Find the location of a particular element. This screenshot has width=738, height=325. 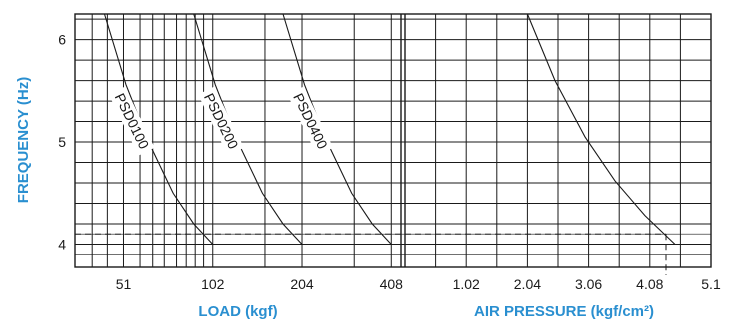

curve-psd0200 is located at coordinates (248, 129).